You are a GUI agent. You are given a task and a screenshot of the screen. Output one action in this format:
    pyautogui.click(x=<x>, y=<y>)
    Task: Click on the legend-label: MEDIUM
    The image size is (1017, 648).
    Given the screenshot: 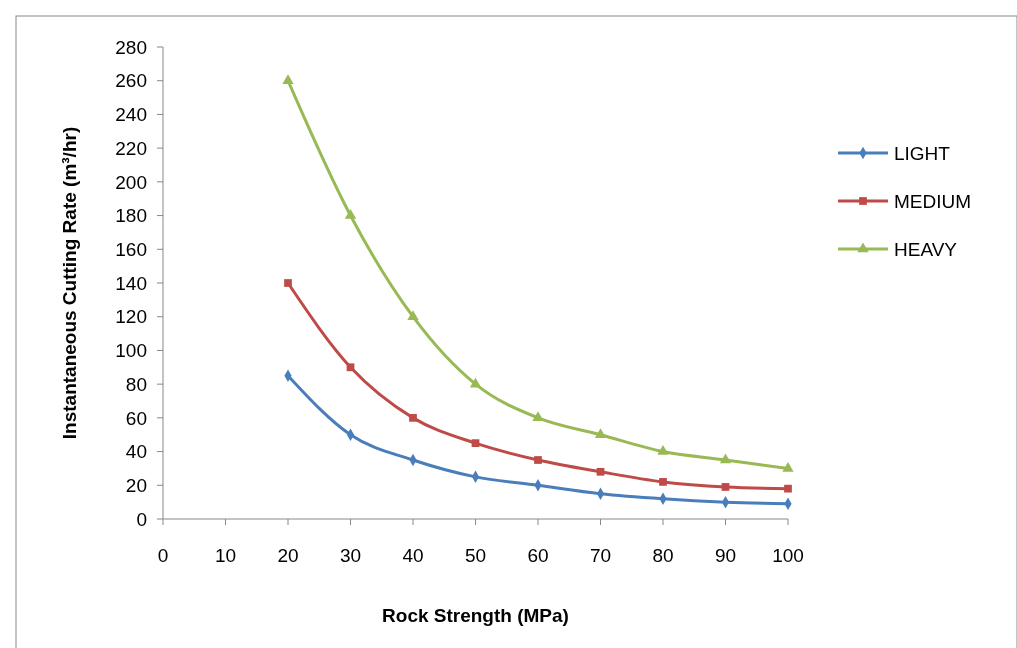 What is the action you would take?
    pyautogui.click(x=933, y=201)
    